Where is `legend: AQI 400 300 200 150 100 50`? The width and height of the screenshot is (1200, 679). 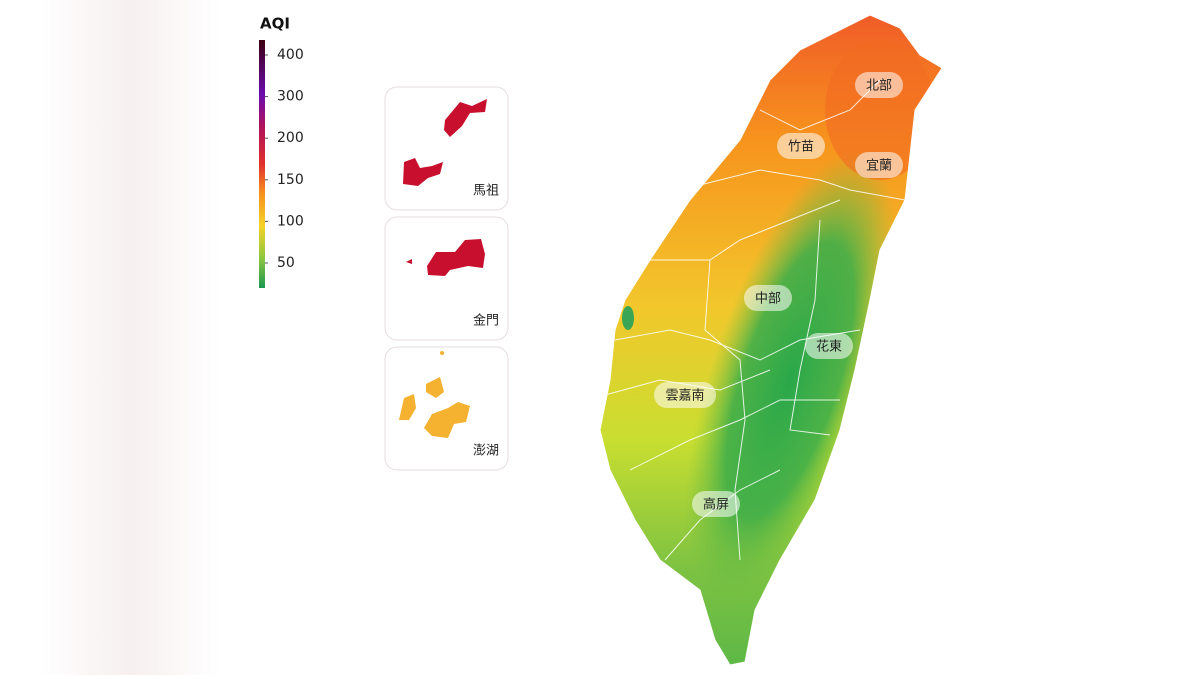 legend: AQI 400 300 200 150 100 50 is located at coordinates (281, 151).